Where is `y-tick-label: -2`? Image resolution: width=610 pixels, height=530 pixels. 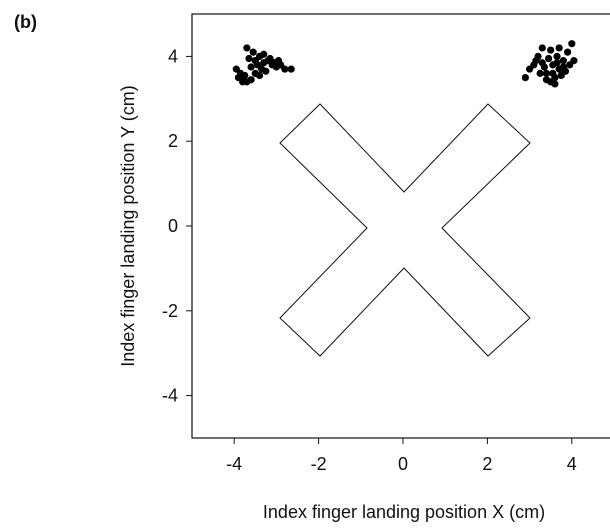
y-tick-label: -2 is located at coordinates (170, 311).